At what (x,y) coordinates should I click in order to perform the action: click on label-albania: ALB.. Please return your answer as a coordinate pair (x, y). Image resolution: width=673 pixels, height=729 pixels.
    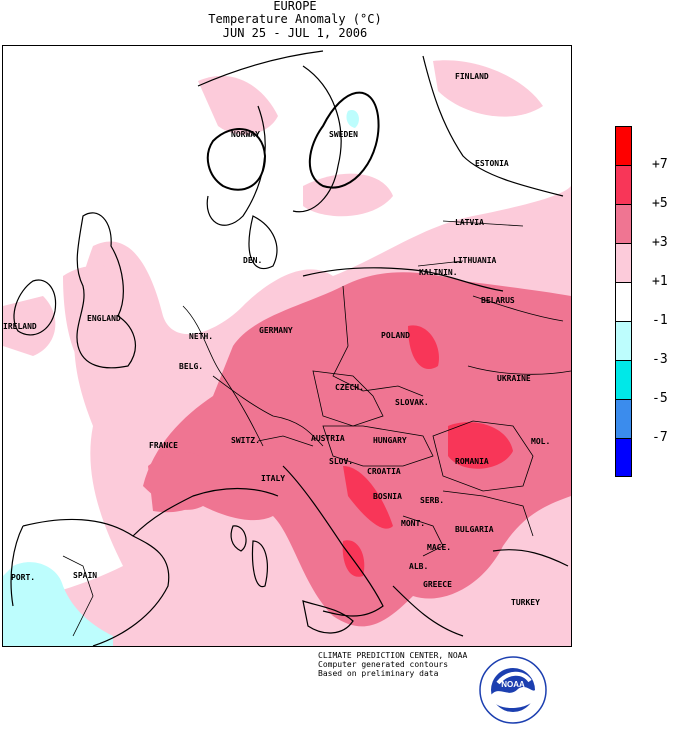
    Looking at the image, I should click on (419, 566).